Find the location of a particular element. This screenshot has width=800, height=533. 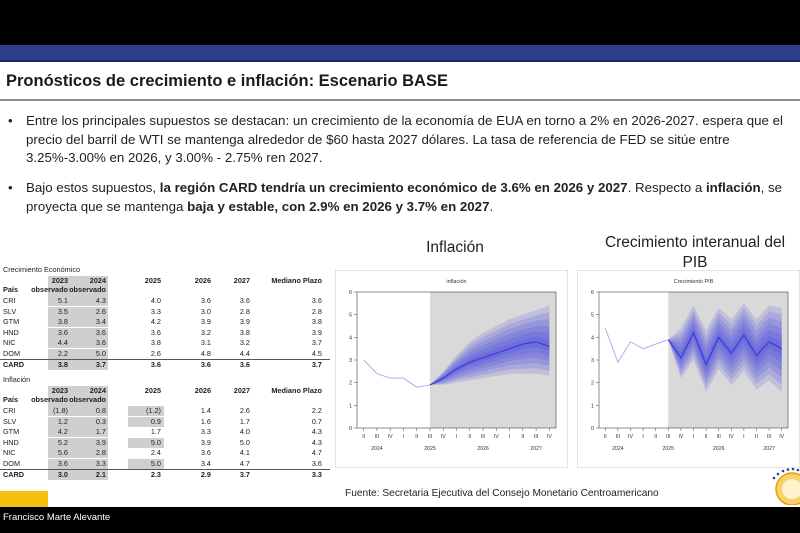

gdp-heading-line1: Crecimiento interanual del is located at coordinates (695, 242).